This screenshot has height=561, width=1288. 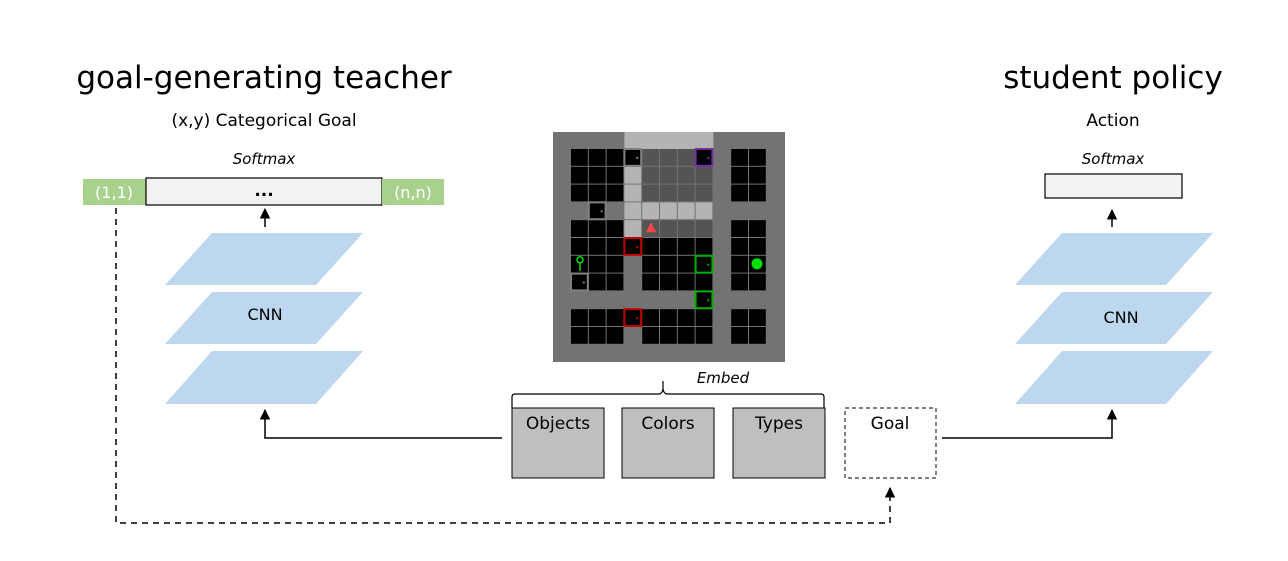 What do you see at coordinates (723, 378) in the screenshot?
I see `embed-label: Embed` at bounding box center [723, 378].